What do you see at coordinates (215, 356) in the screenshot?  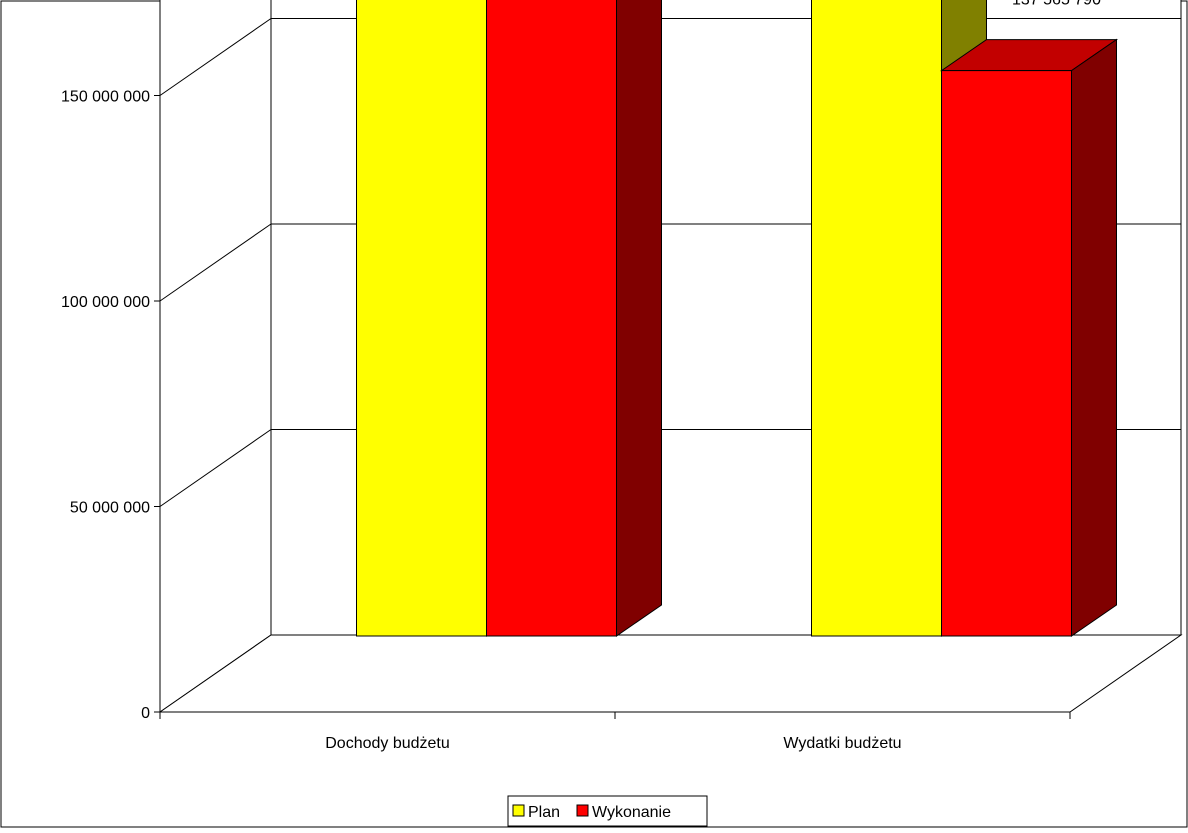 I see `side-wall` at bounding box center [215, 356].